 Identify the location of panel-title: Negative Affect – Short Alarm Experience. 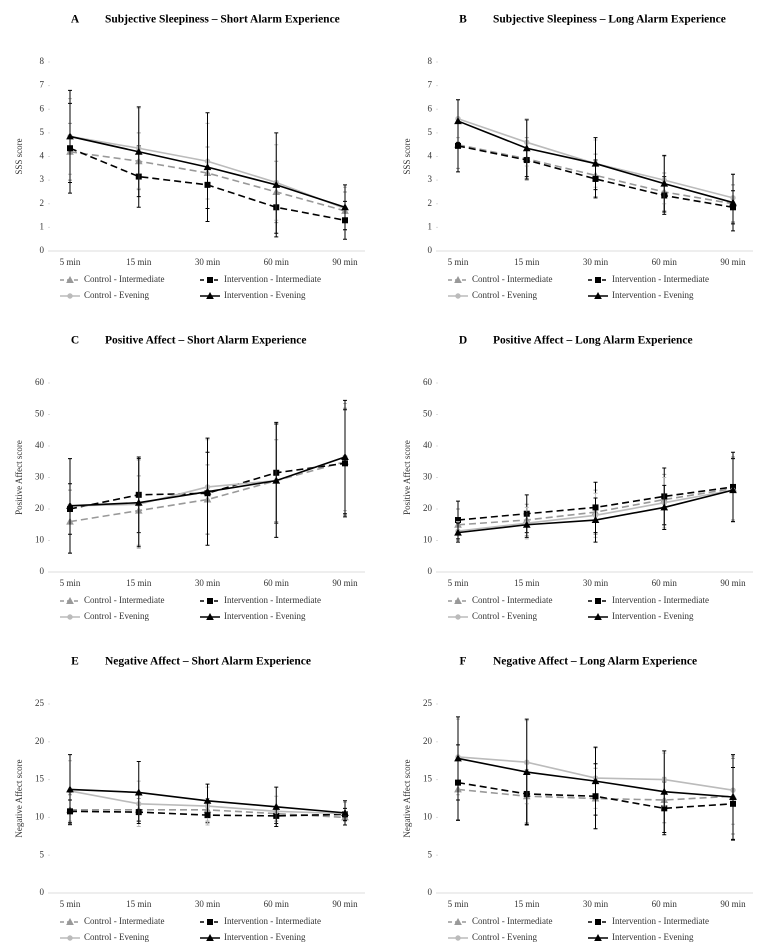
(208, 662).